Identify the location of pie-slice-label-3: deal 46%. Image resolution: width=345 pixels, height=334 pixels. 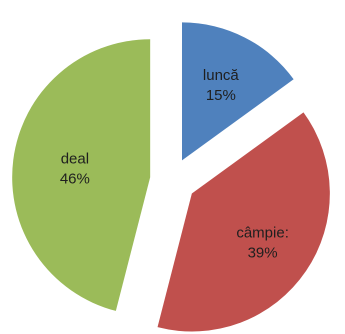
(75, 169).